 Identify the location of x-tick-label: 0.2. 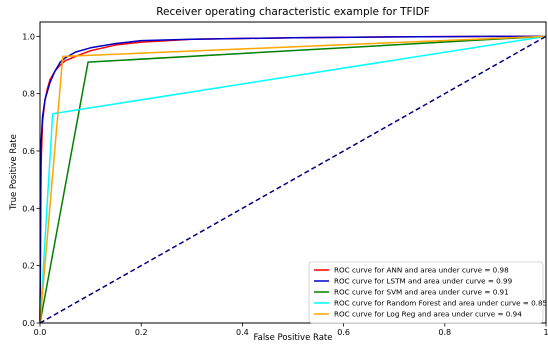
(141, 332).